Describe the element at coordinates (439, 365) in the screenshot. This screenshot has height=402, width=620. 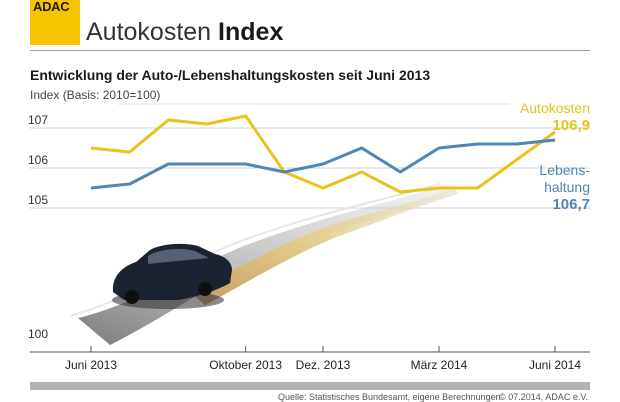
I see `x-tick-label: März 2014` at that location.